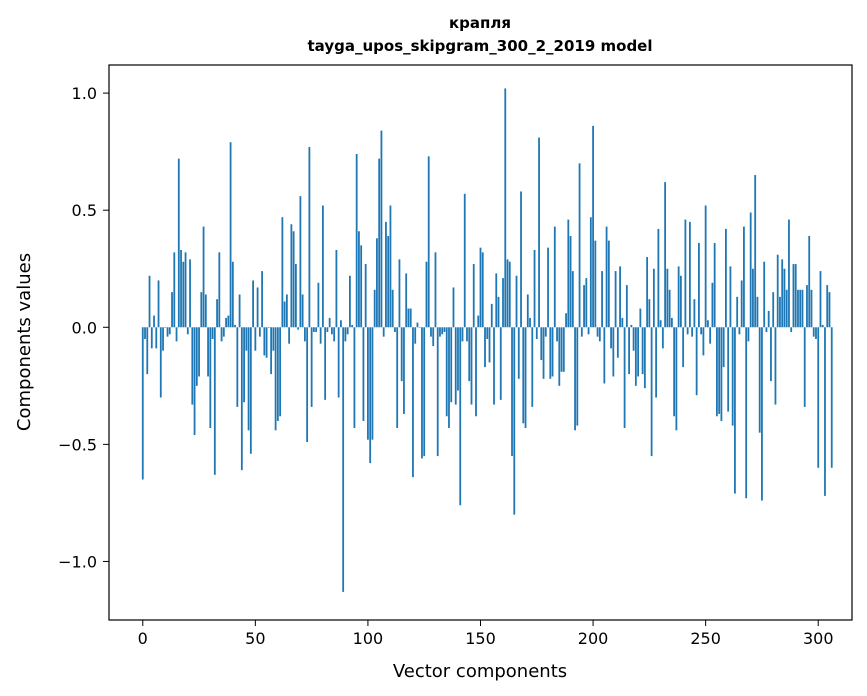 This screenshot has width=867, height=696. I want to click on y-tick-label: −0.5, so click(77, 444).